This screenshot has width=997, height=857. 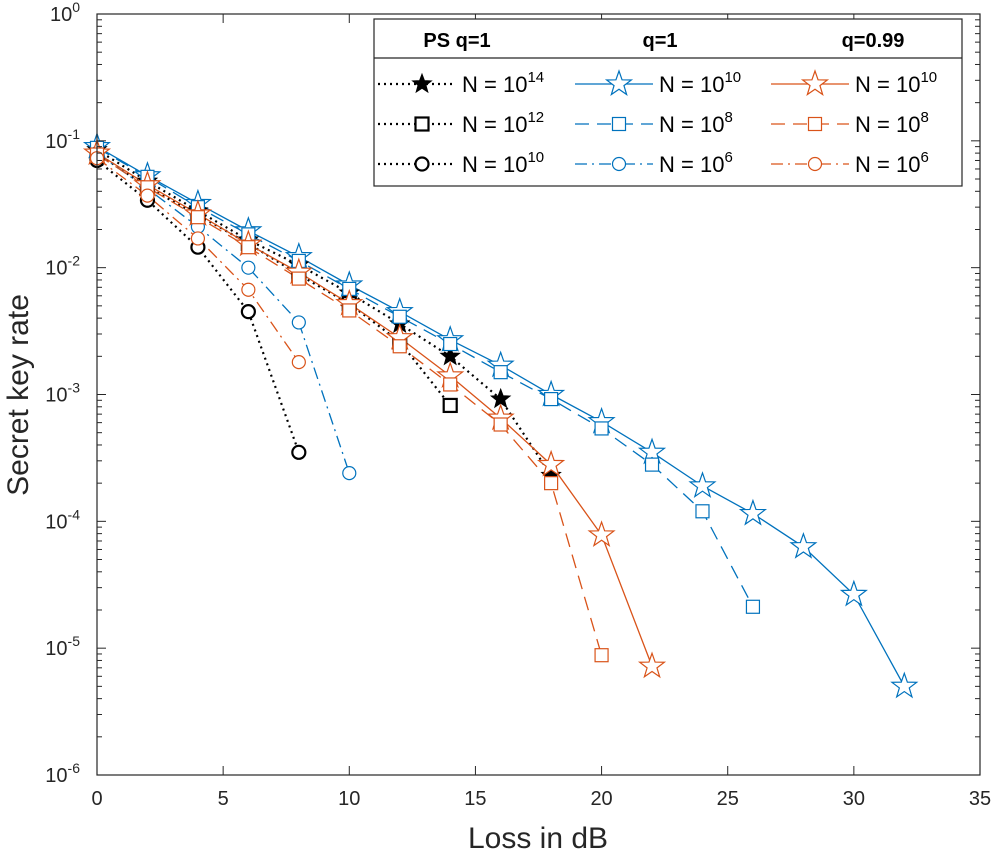 What do you see at coordinates (74, 768) in the screenshot?
I see `y-tick-exponent: -6` at bounding box center [74, 768].